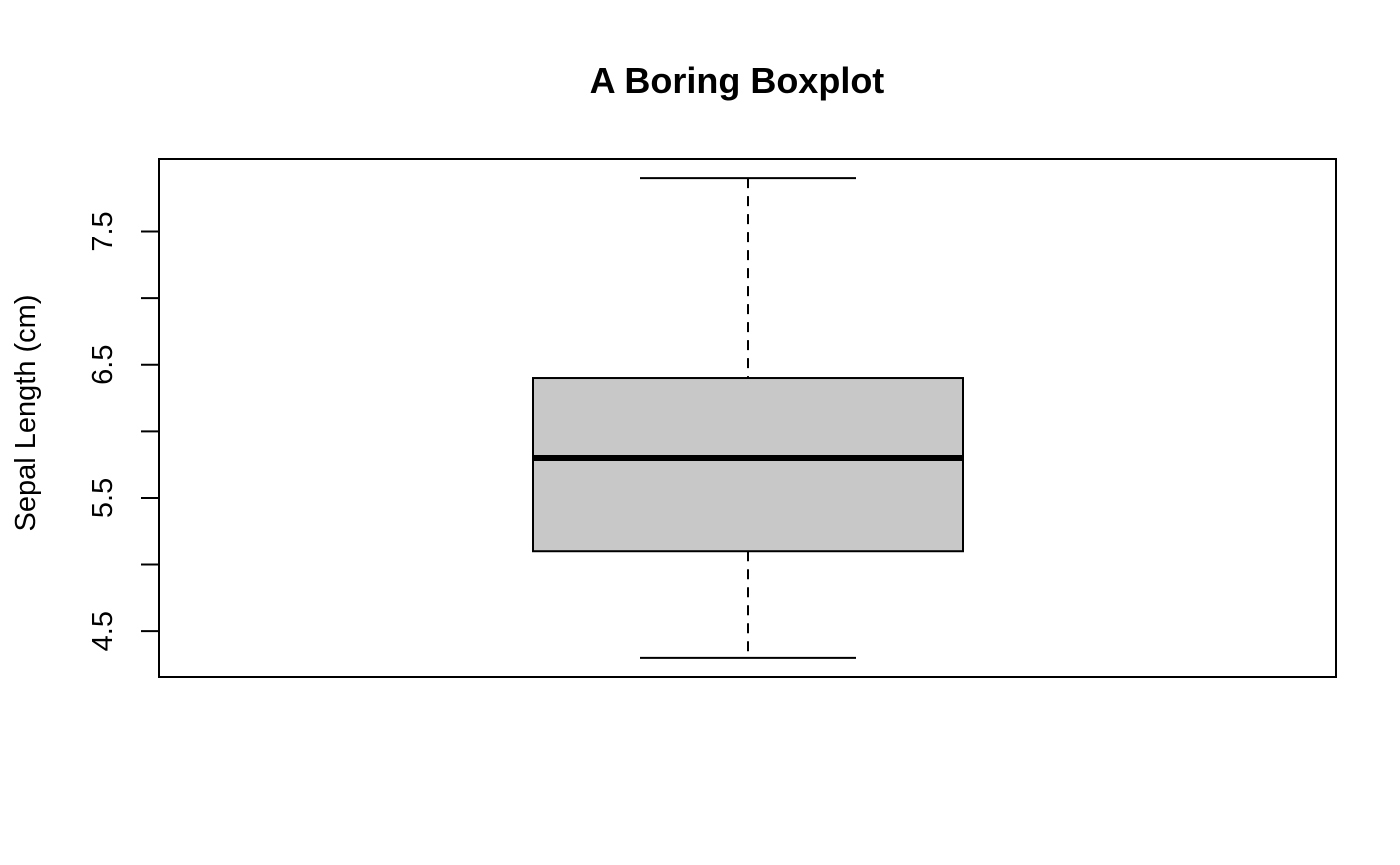 The height and width of the screenshot is (865, 1400). Describe the element at coordinates (123, 431) in the screenshot. I see `y-axis: 4.5 5.5 6.5 7.5` at that location.